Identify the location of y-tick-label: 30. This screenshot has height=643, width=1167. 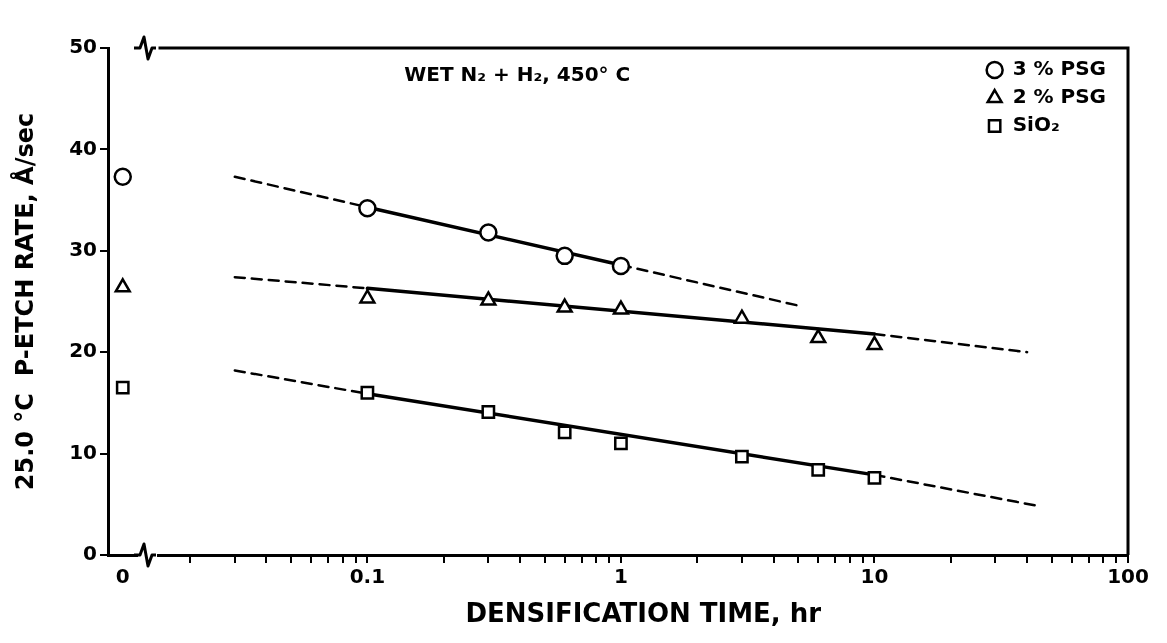
(83, 249).